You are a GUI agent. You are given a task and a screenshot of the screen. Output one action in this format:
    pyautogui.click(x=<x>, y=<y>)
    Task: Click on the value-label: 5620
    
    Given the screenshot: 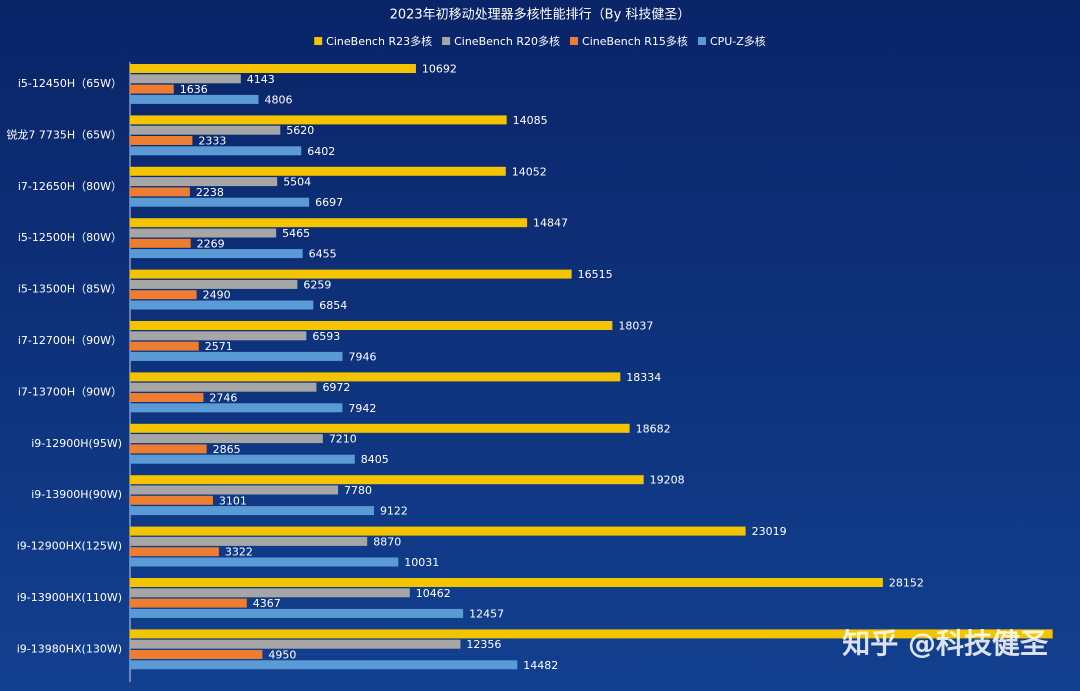 What is the action you would take?
    pyautogui.click(x=300, y=130)
    